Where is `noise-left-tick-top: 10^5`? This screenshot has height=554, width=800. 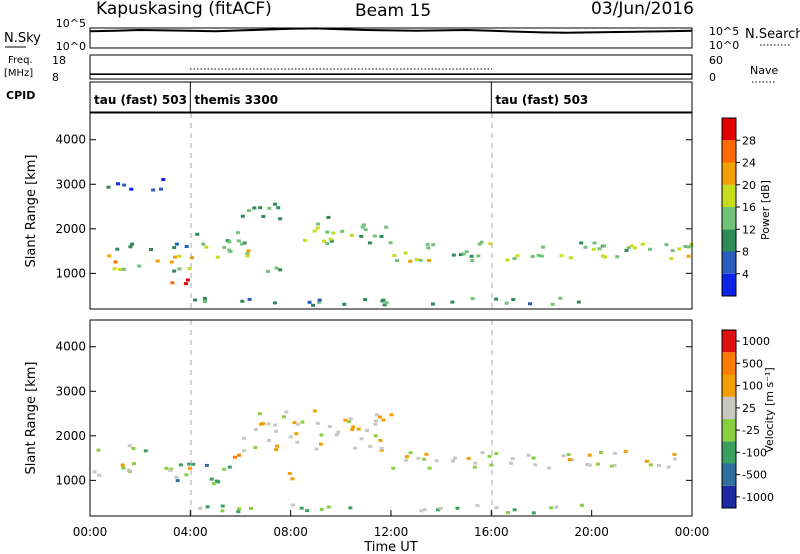 noise-left-tick-top: 10^5 is located at coordinates (71, 23).